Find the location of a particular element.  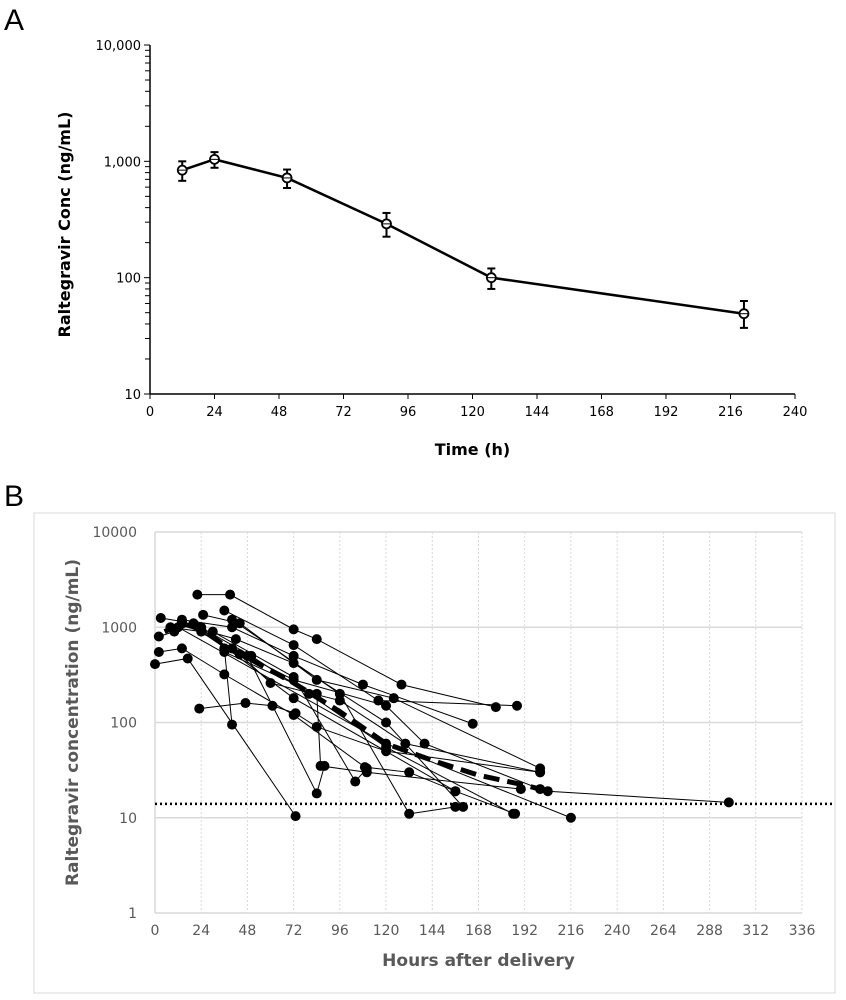

x-axis-title: Hours after delivery is located at coordinates (478, 961).